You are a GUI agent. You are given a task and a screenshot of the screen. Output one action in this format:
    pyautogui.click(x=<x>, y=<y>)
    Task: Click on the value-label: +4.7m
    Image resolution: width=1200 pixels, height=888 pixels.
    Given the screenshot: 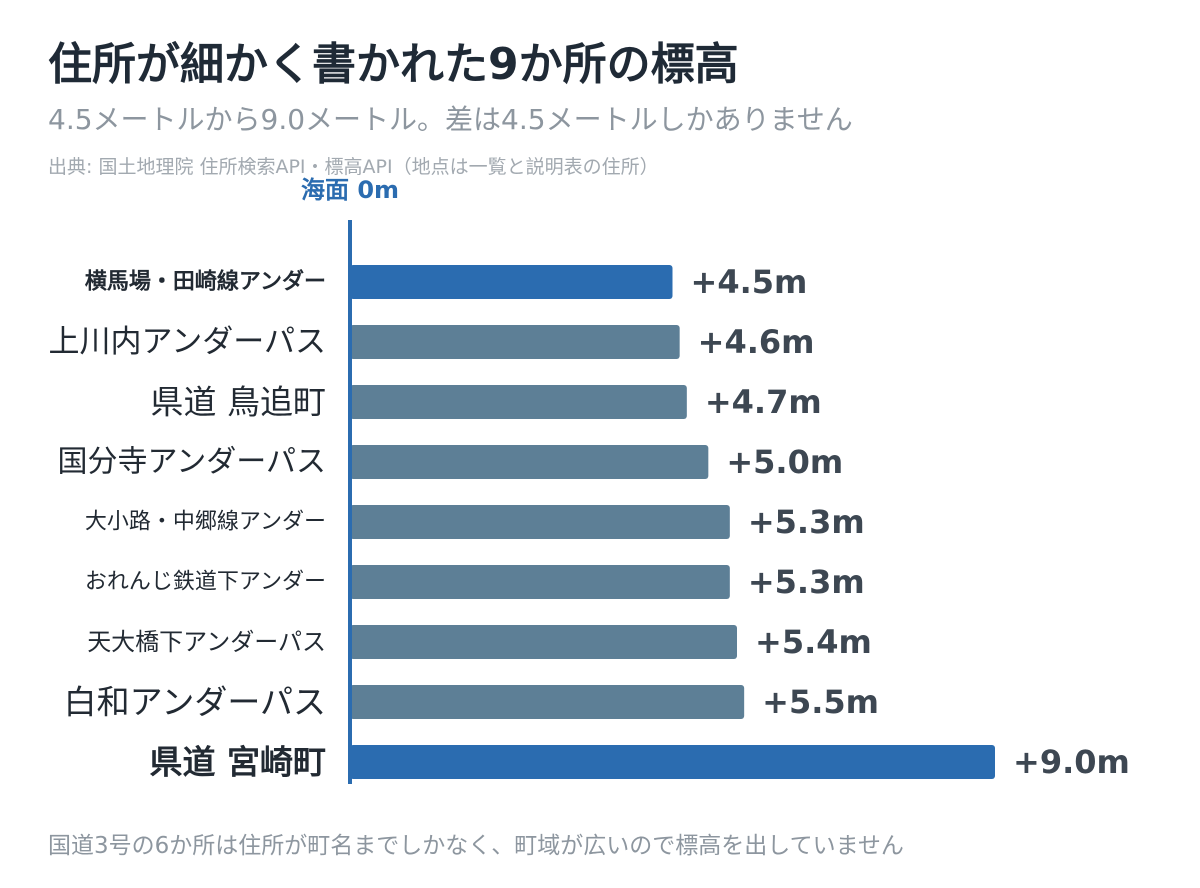 What is the action you would take?
    pyautogui.click(x=763, y=402)
    